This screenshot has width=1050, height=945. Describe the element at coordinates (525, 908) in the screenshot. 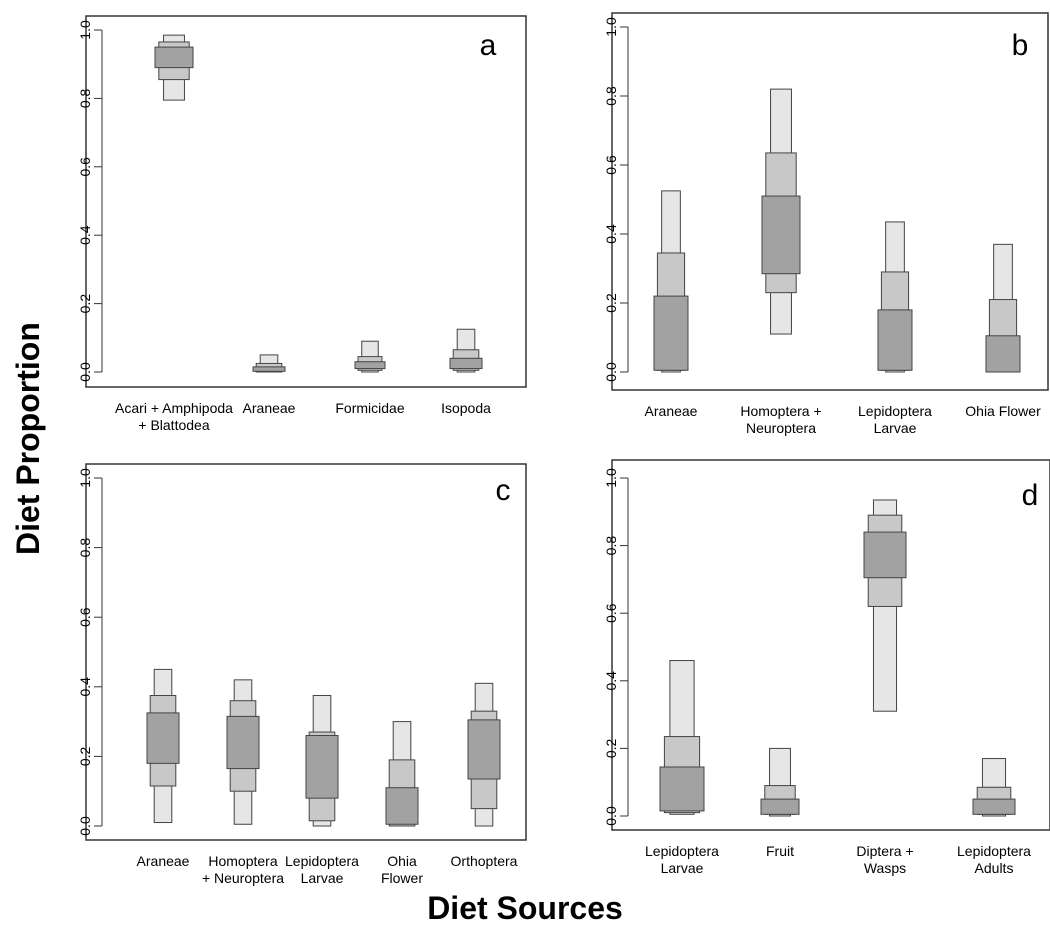

I see `x-axis-title: Diet Sources` at that location.